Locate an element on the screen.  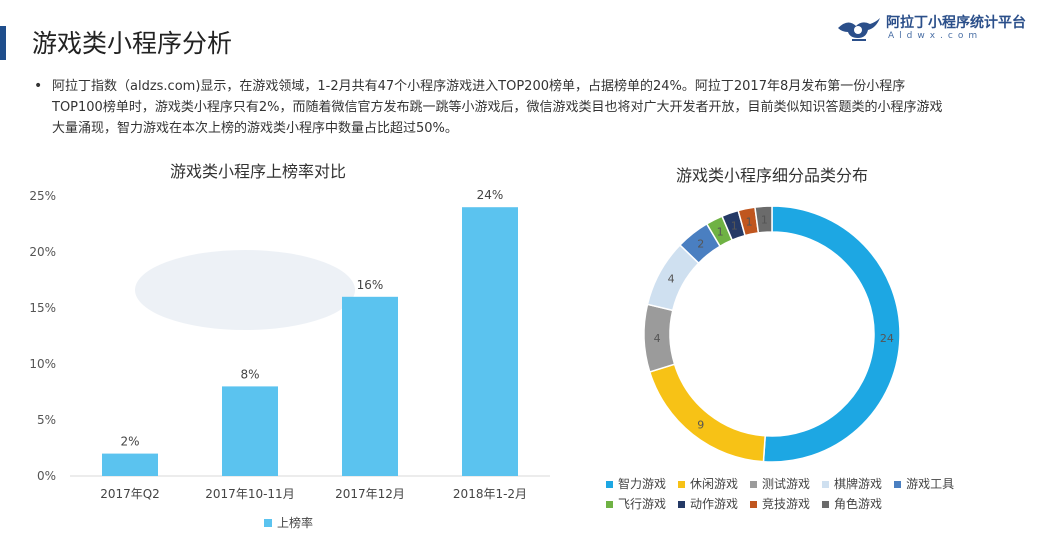
legend-item: 角色游戏 is located at coordinates (852, 504).